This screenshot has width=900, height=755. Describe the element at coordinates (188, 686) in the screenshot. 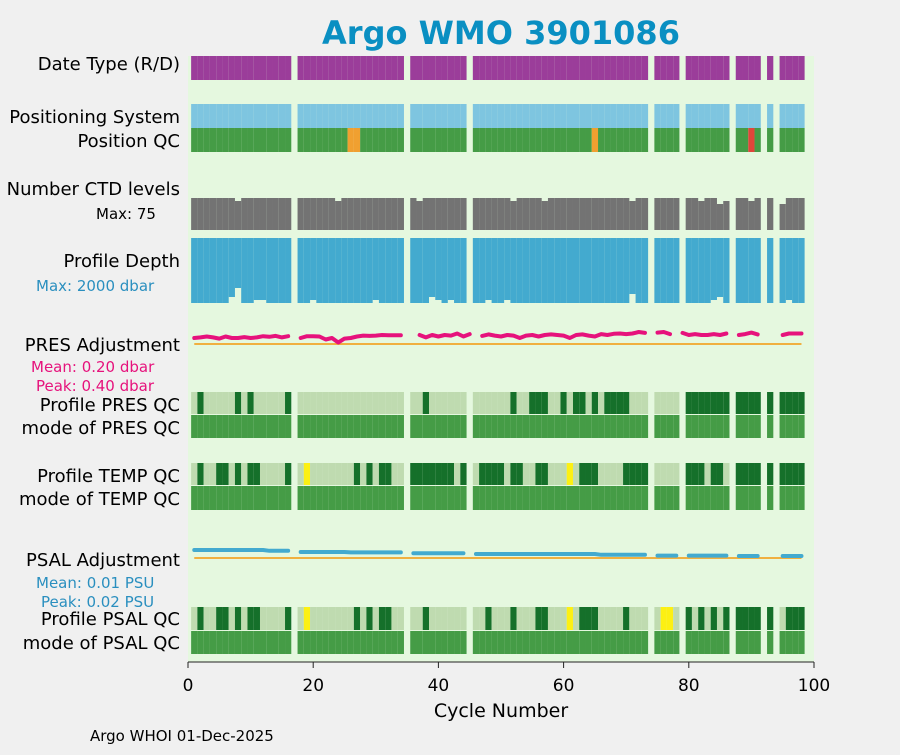

I see `x-tick-label-0: 0` at that location.